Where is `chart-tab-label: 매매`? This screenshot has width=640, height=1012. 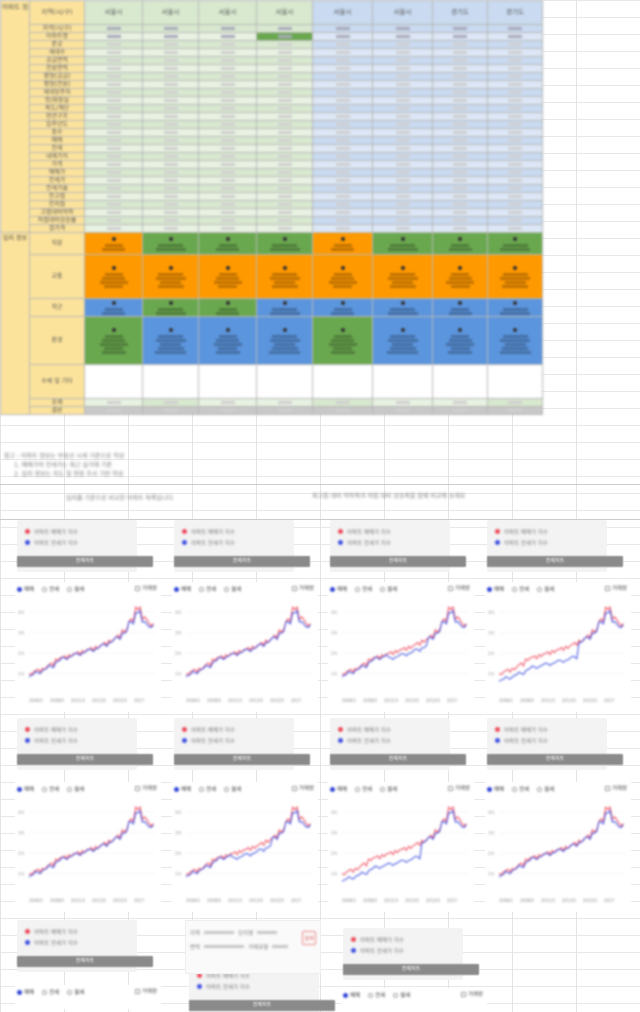 chart-tab-label: 매매 is located at coordinates (186, 590).